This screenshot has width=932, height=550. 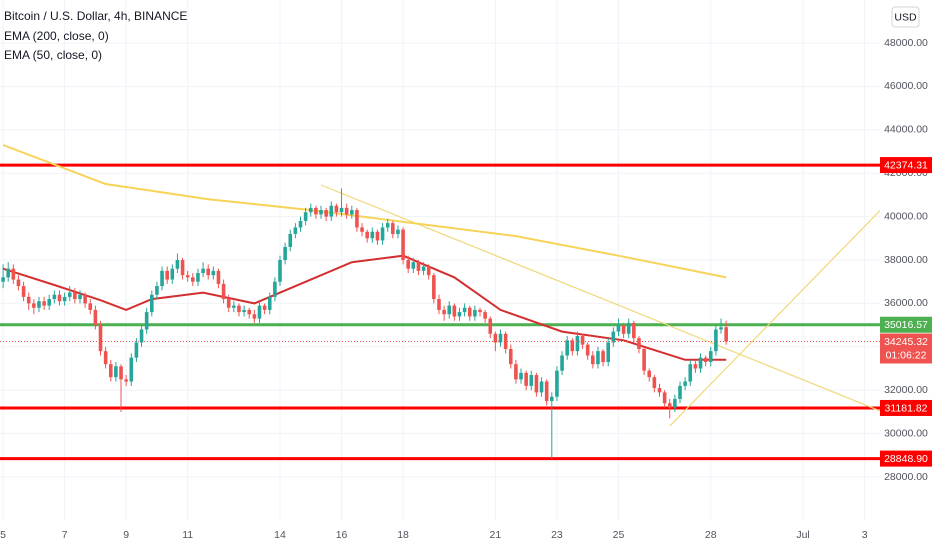 I want to click on level-label: 31181.82, so click(x=905, y=408).